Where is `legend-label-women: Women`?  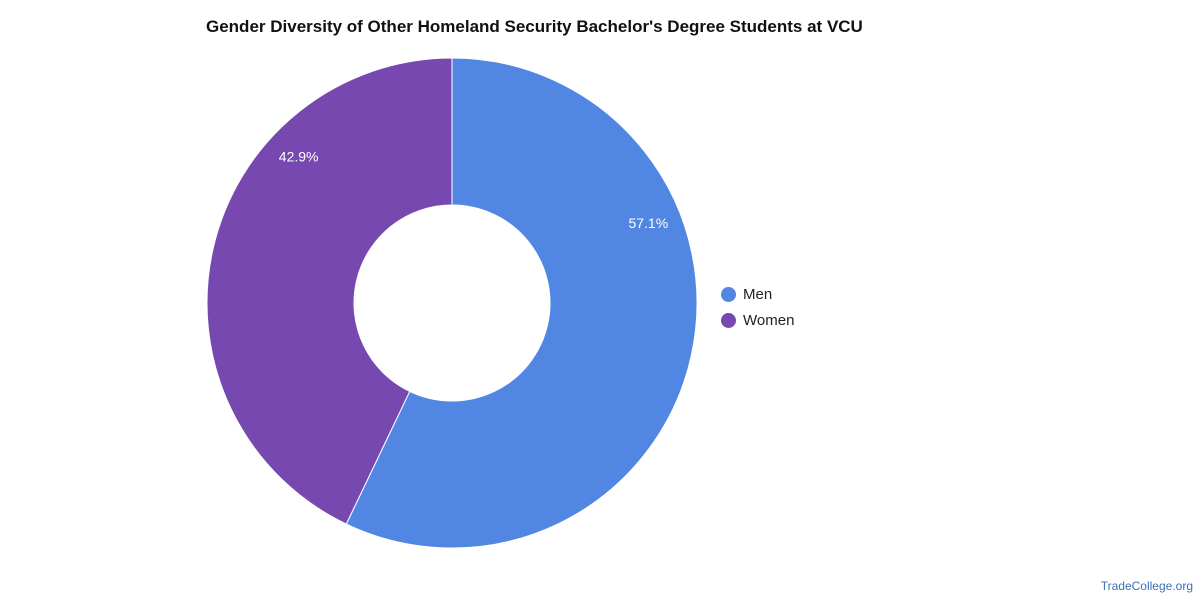 legend-label-women: Women is located at coordinates (769, 320).